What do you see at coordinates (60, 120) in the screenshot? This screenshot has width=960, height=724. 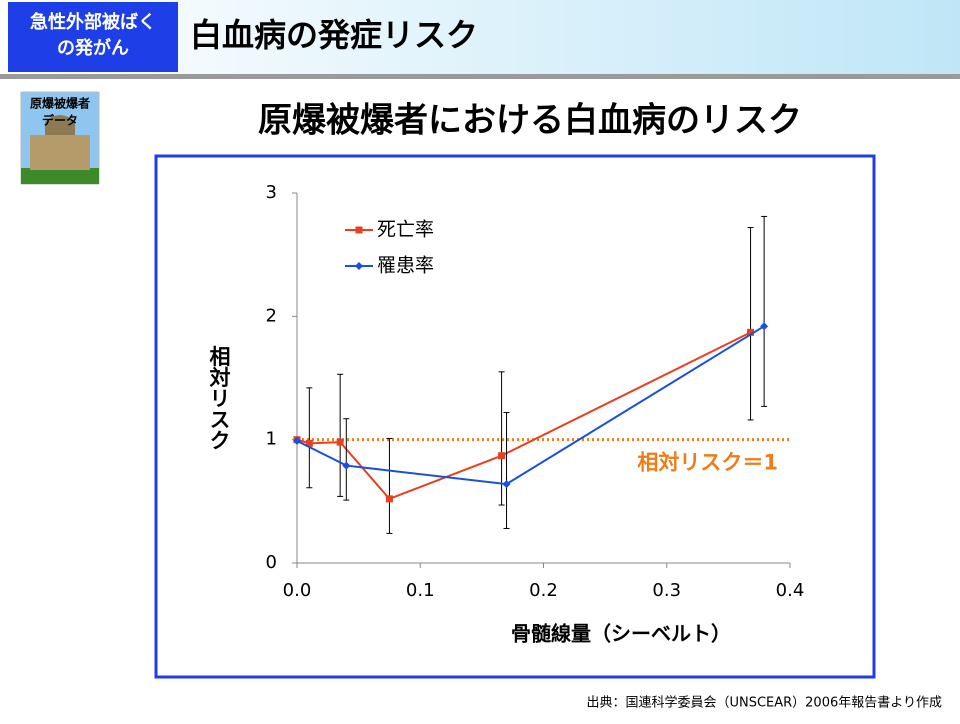 I see `badge-label: データ` at bounding box center [60, 120].